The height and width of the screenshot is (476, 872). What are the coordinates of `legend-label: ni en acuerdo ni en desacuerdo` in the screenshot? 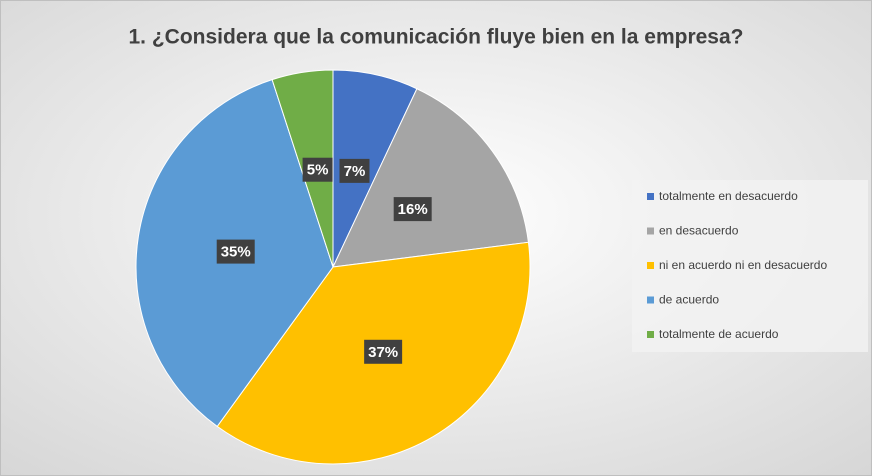 It's located at (743, 265).